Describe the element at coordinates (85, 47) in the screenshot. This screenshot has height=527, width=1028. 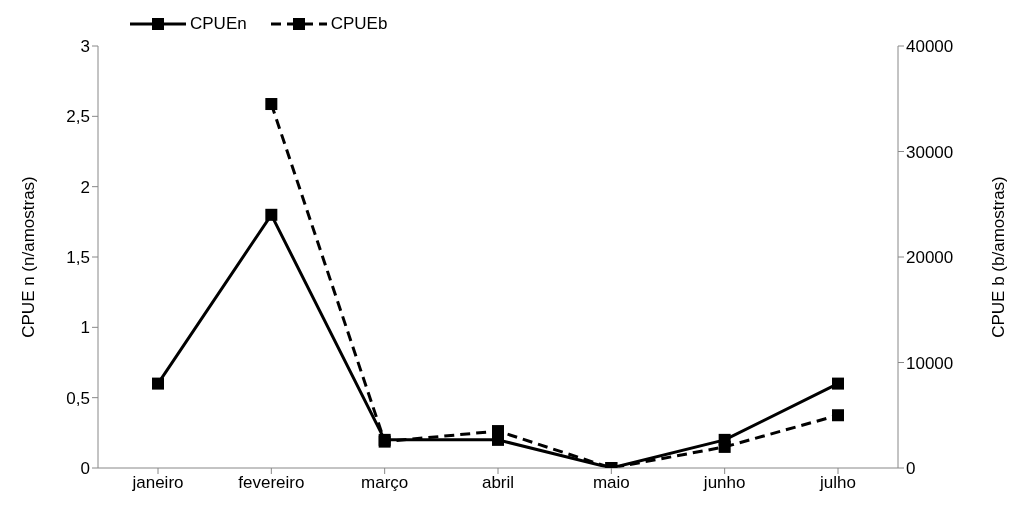
I see `y-tick-label: 3` at that location.